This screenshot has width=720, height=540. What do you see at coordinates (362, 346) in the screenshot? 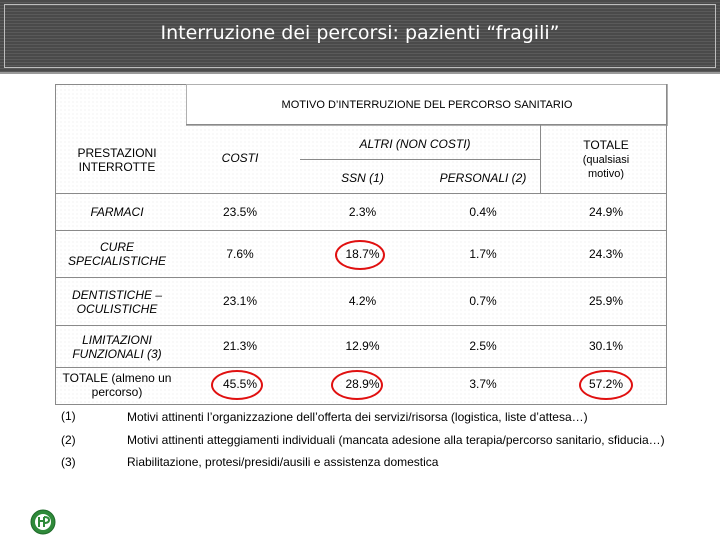
I see `cell-ssn: 12.9%` at bounding box center [362, 346].